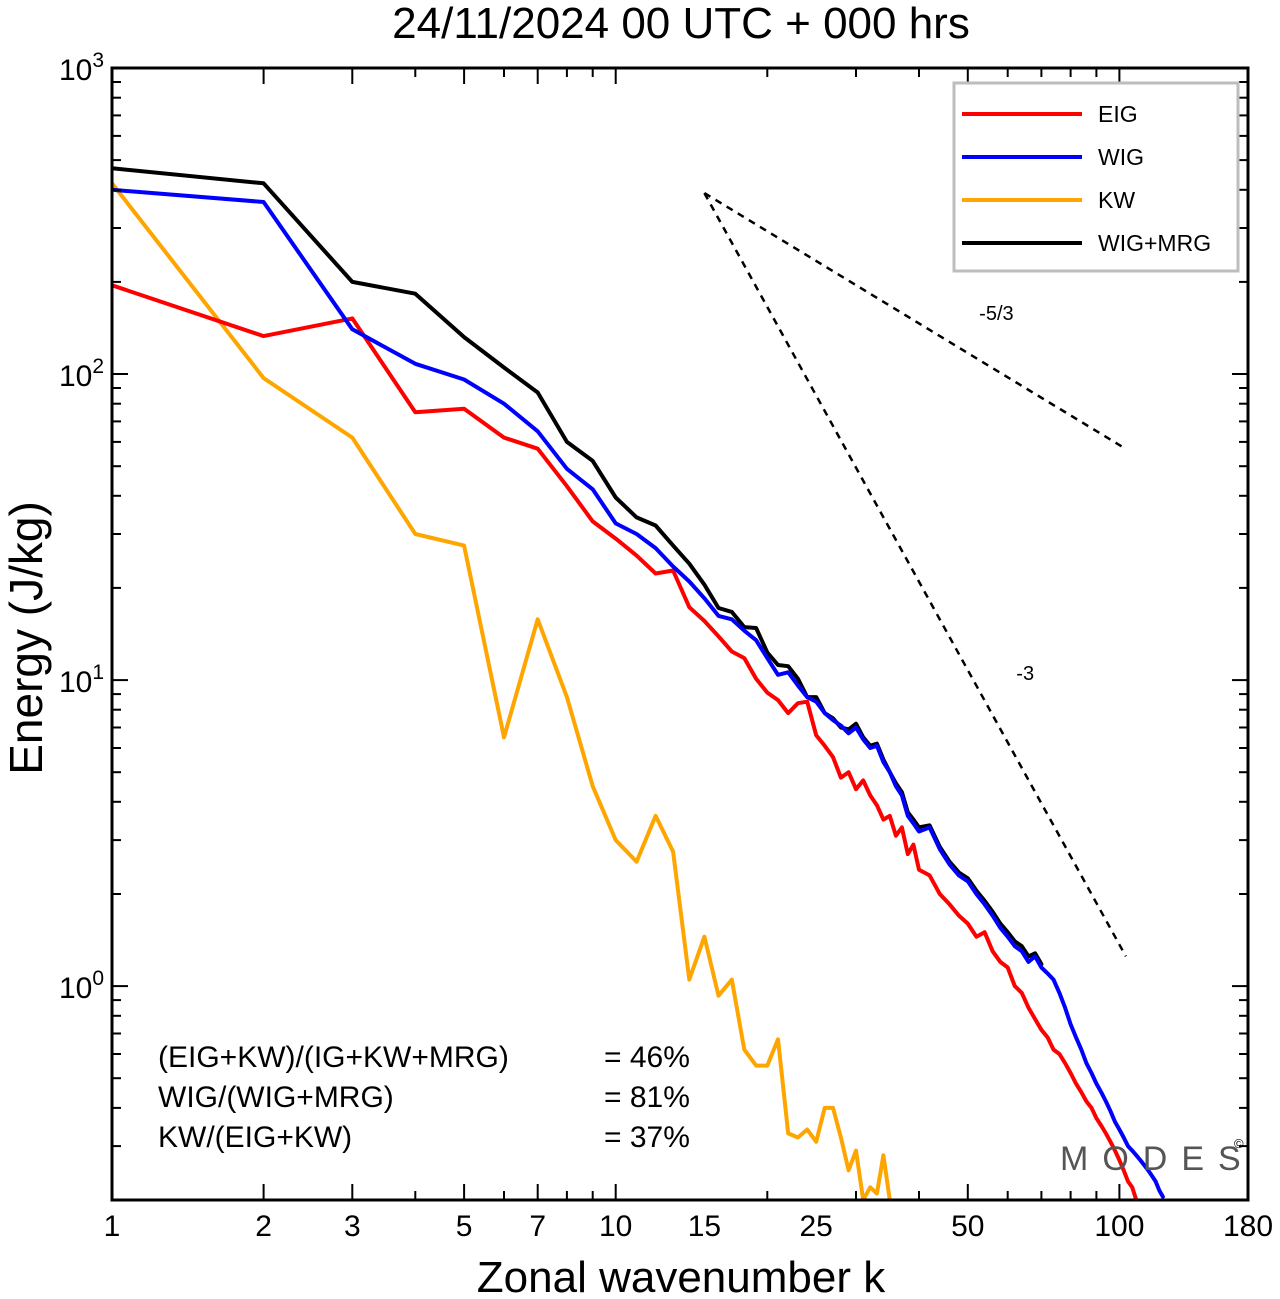  Describe the element at coordinates (1154, 243) in the screenshot. I see `legend-label: WIG+MRG` at that location.